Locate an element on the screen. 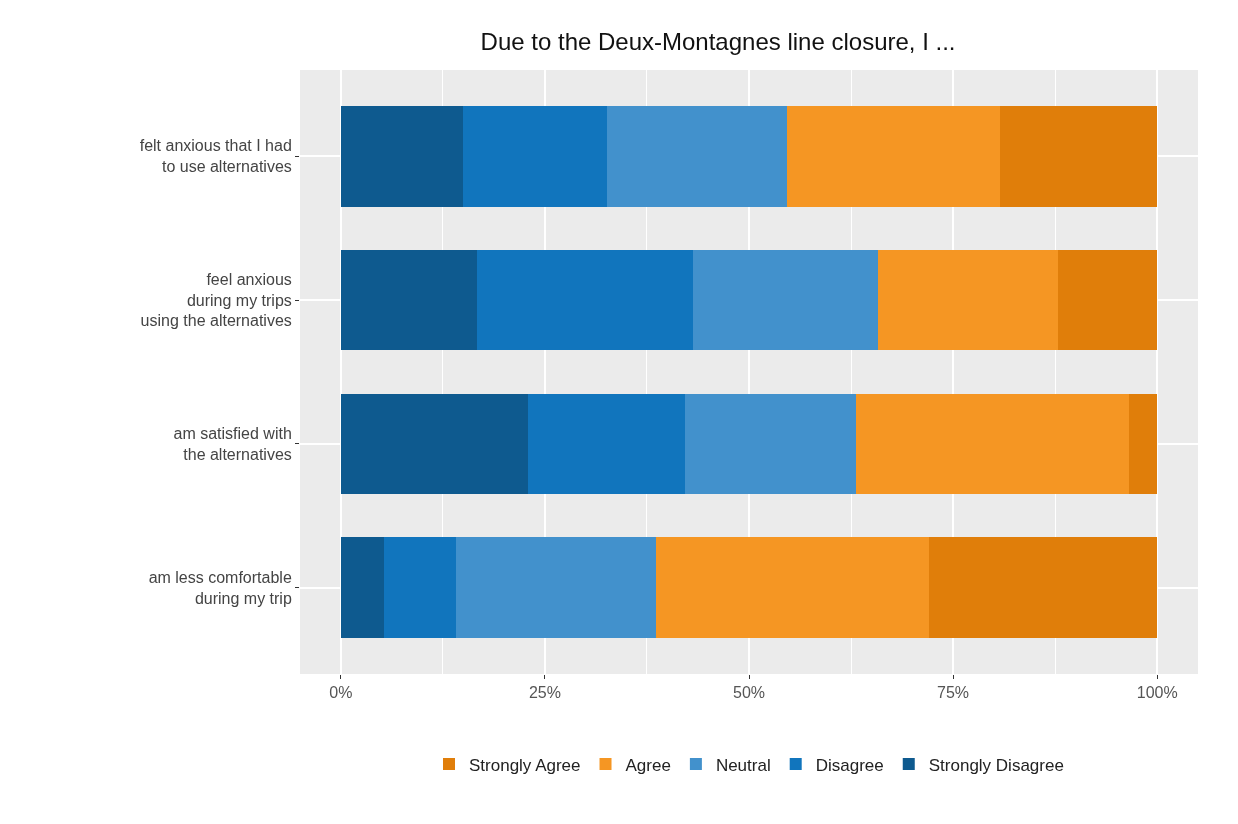  y-tick-label: felt anxious that I had to use alternatives is located at coordinates (215, 156).